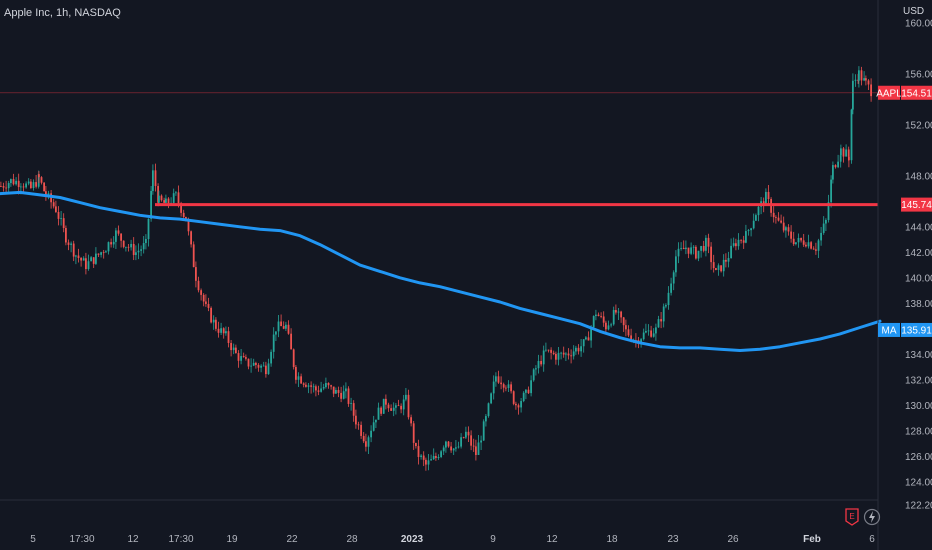  Describe the element at coordinates (872, 517) in the screenshot. I see `lightning-icon` at that location.